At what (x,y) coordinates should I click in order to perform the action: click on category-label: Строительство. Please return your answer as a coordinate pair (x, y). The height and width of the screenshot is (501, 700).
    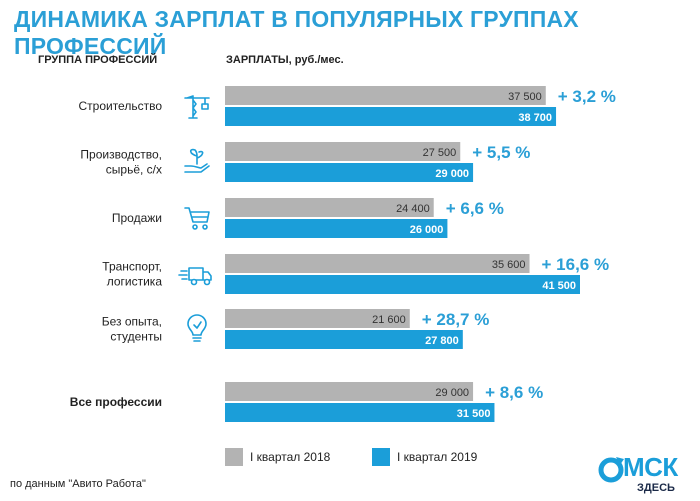
    Looking at the image, I should click on (120, 106).